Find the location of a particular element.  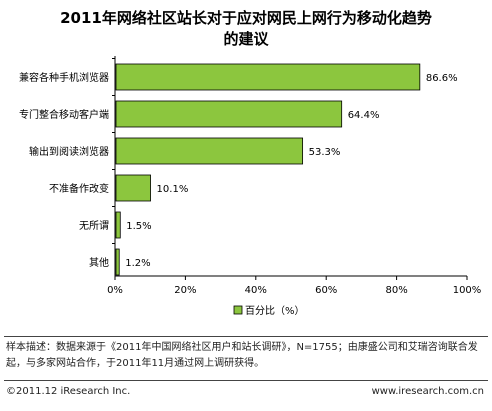

category-label-2: 输出到阅读浏览器 is located at coordinates (69, 151).